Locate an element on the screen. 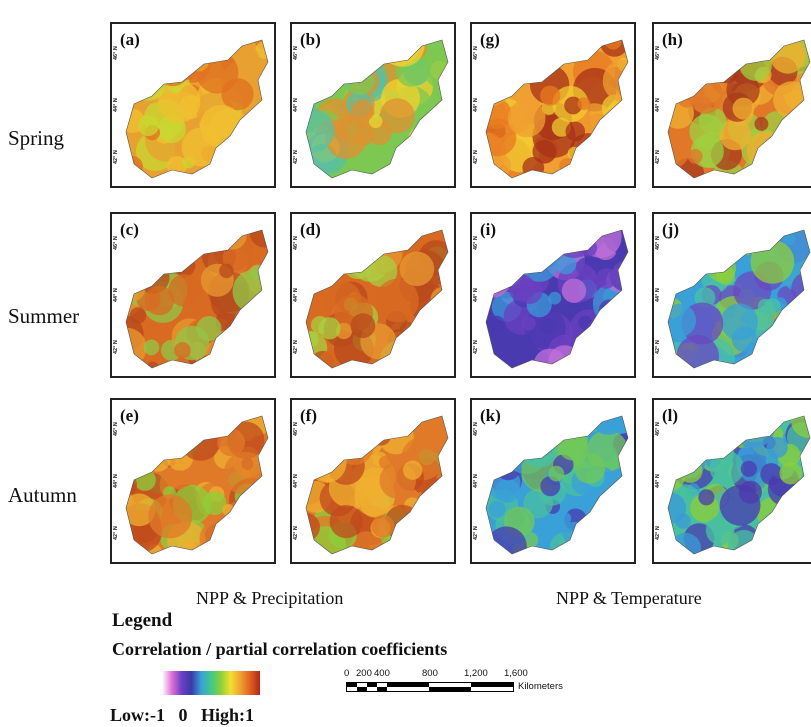 This screenshot has height=727, width=811. scale-label: 800 is located at coordinates (430, 673).